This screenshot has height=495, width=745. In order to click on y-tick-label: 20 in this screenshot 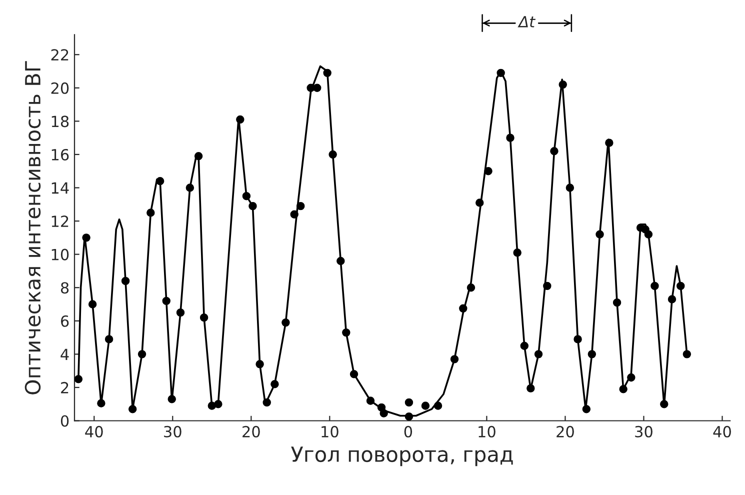, I will do `click(60, 88)`.